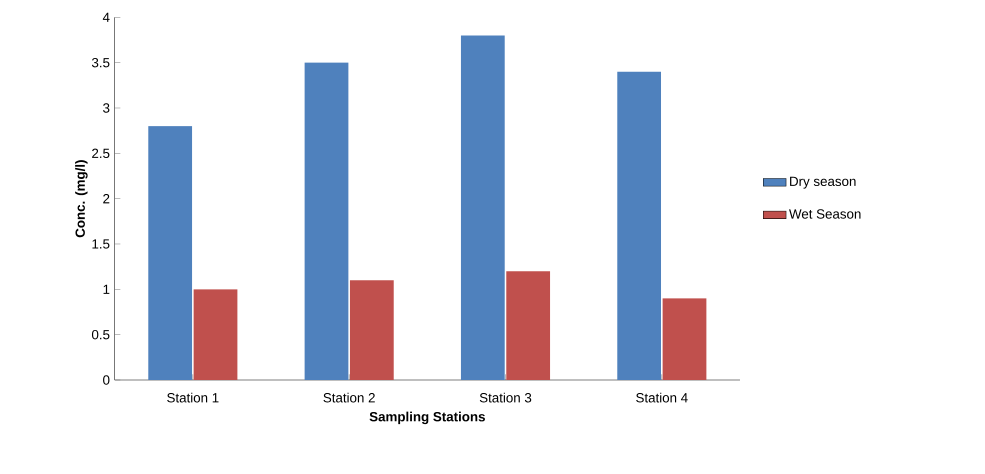 The height and width of the screenshot is (474, 985). Describe the element at coordinates (824, 214) in the screenshot. I see `legend-label: Wet Season` at that location.